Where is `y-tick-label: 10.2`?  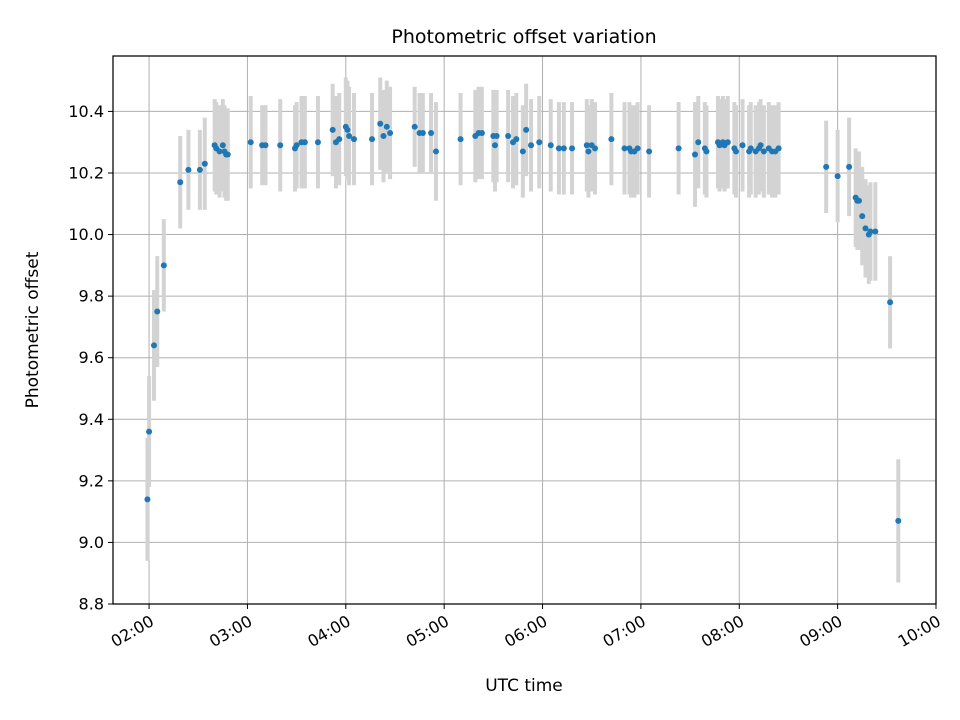 y-tick-label: 10.2 is located at coordinates (86, 172).